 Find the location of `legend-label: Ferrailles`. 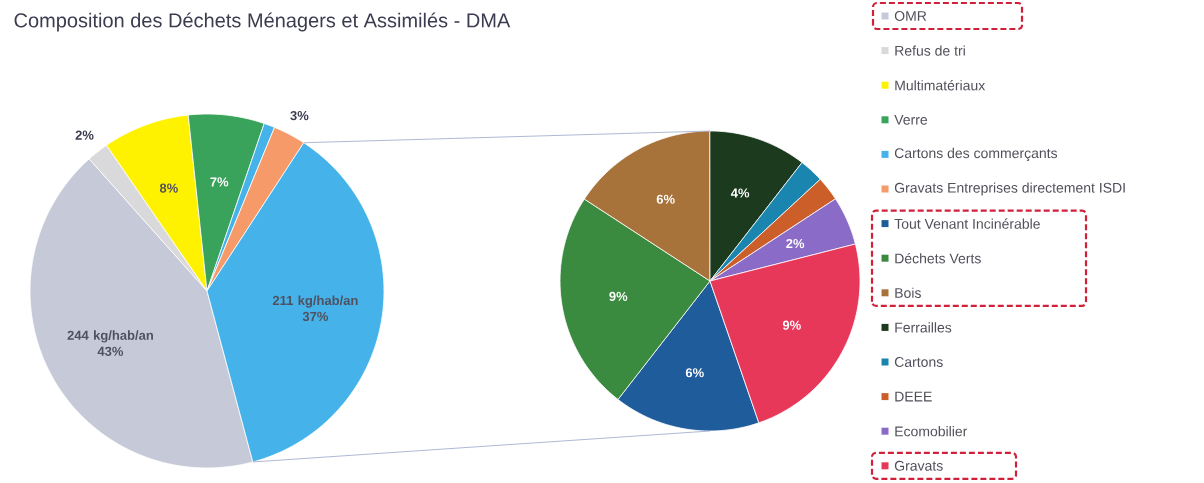

legend-label: Ferrailles is located at coordinates (923, 327).